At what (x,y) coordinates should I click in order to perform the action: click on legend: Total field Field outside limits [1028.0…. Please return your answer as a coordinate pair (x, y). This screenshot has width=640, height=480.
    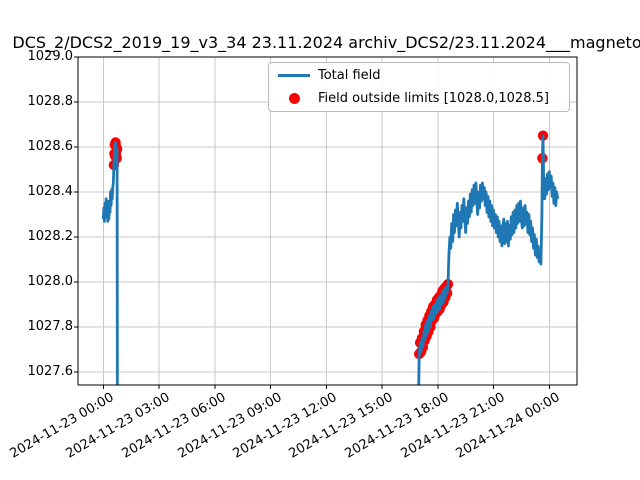
    Looking at the image, I should click on (419, 87).